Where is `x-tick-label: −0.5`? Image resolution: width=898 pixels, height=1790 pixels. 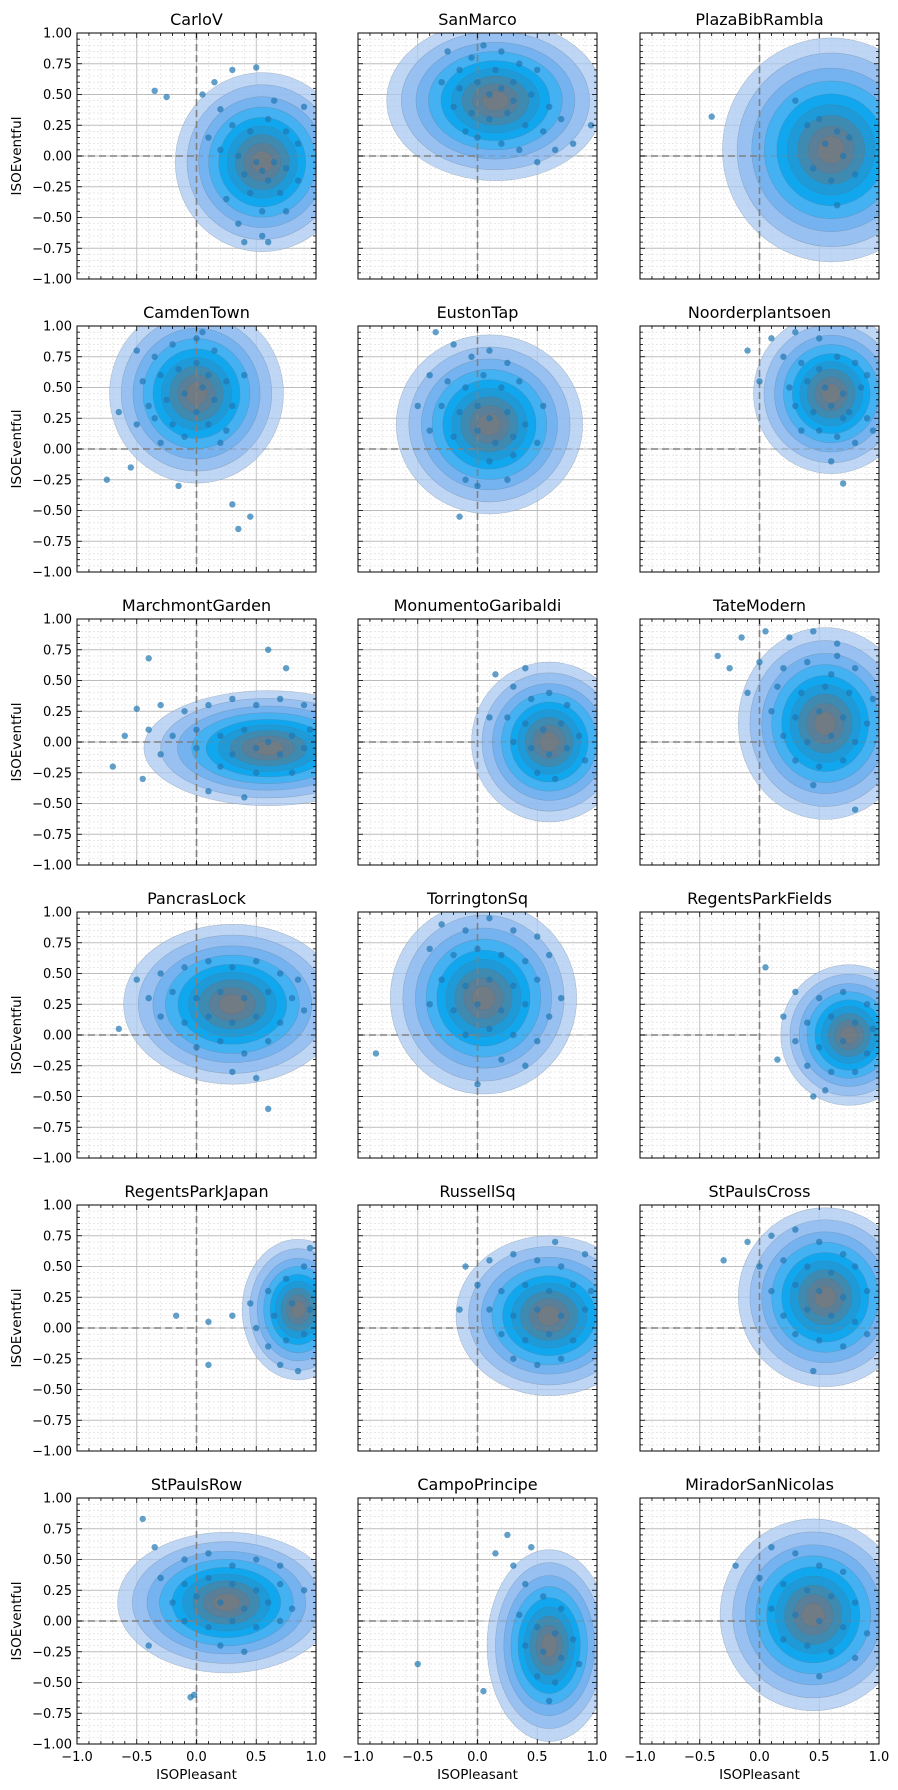
x-tick-label: −0.5 is located at coordinates (137, 1757).